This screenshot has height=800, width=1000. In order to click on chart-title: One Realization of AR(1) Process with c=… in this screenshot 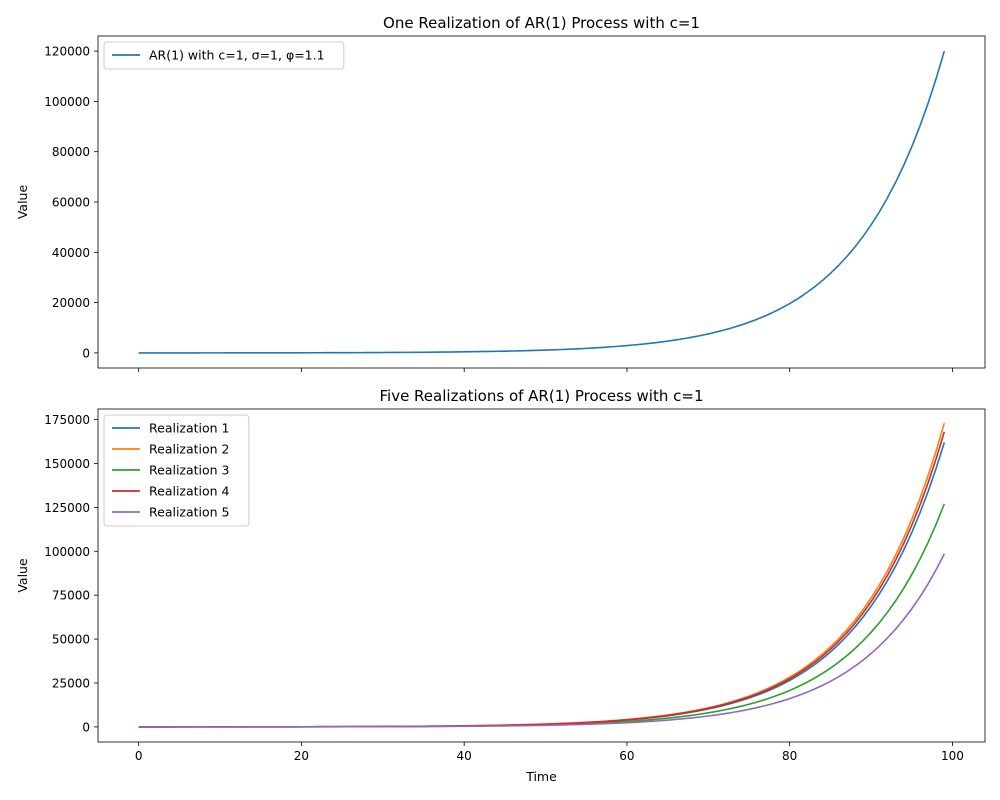, I will do `click(541, 23)`.